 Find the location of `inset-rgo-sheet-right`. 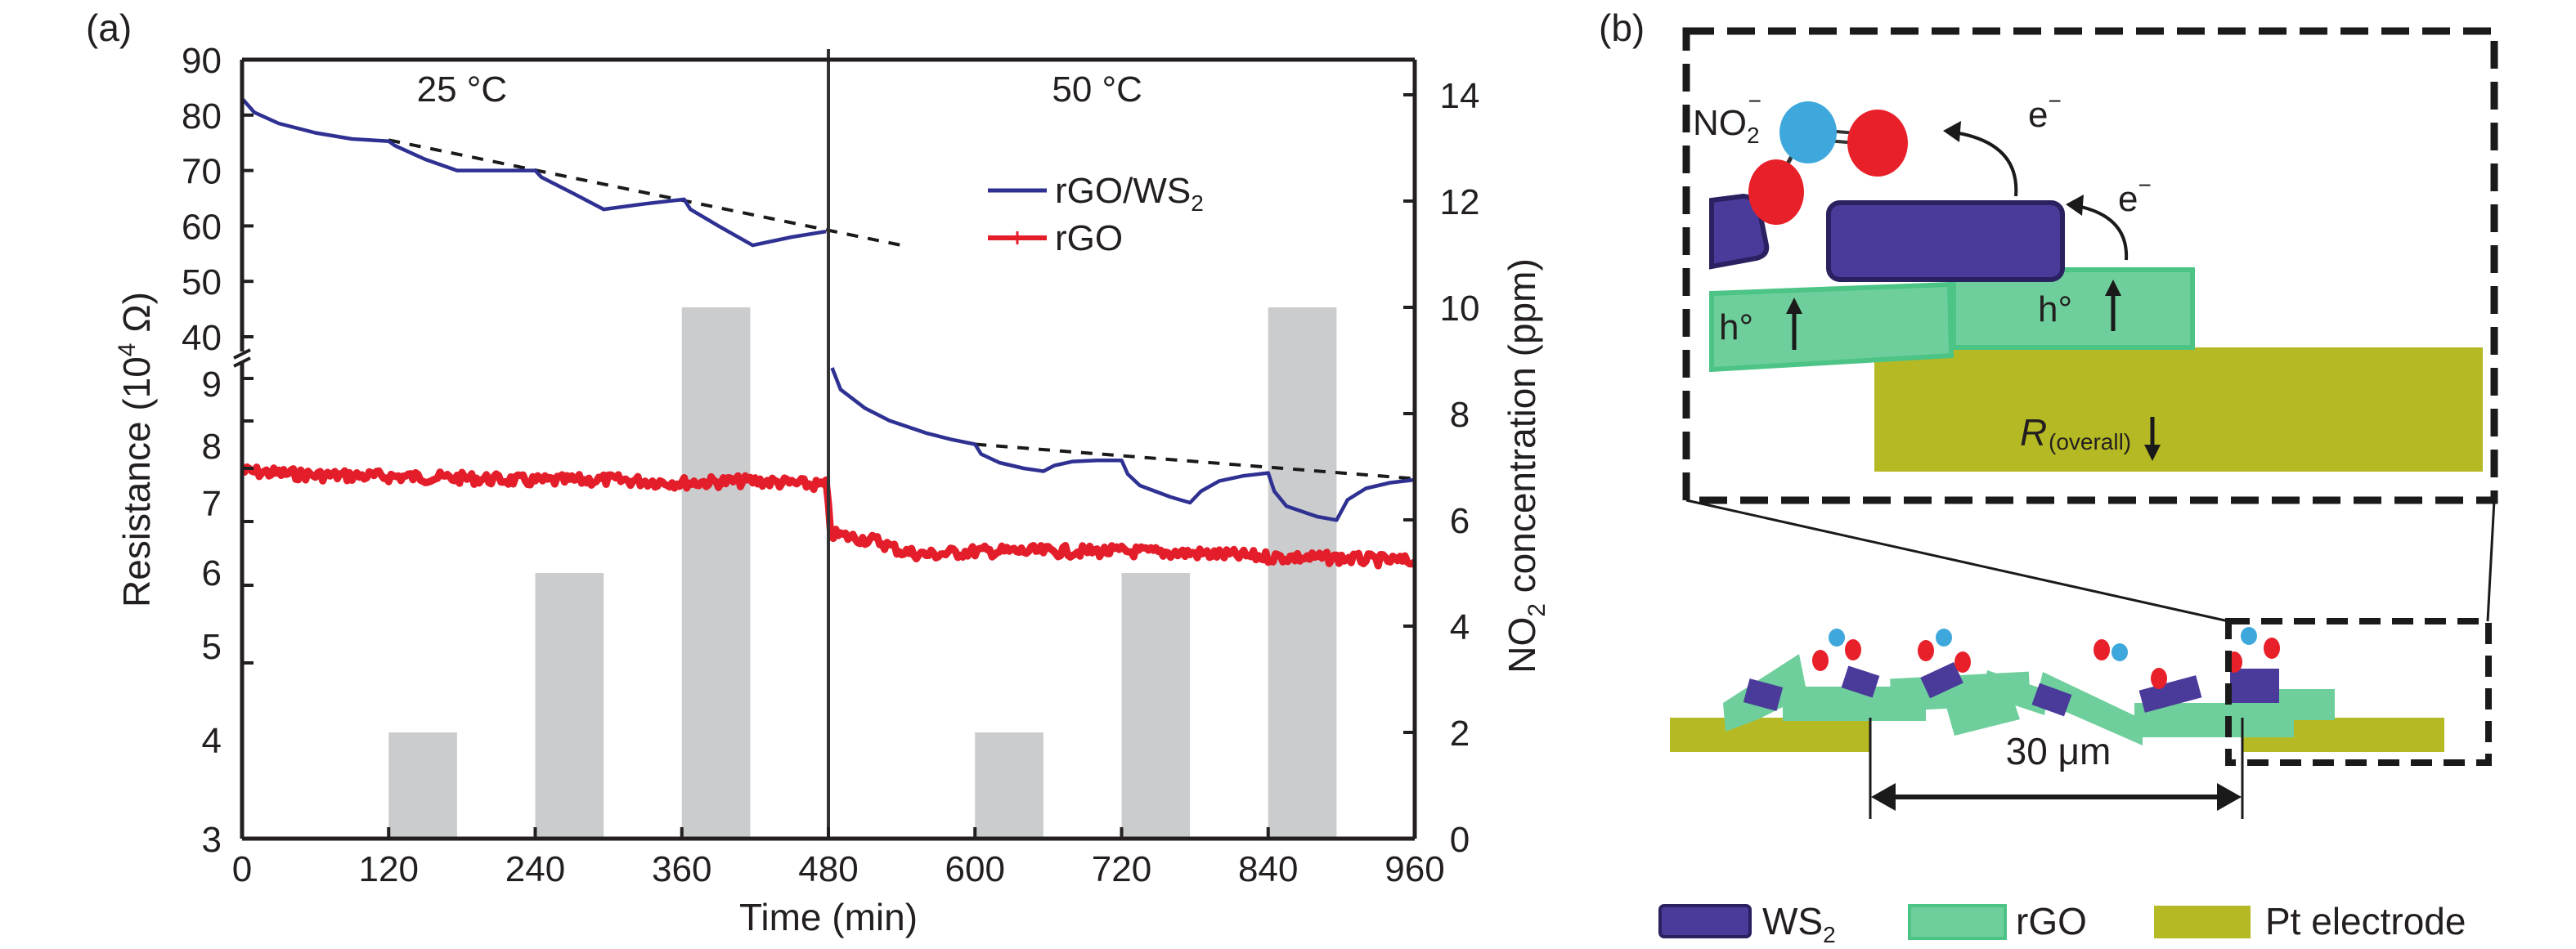

inset-rgo-sheet-right is located at coordinates (2073, 308).